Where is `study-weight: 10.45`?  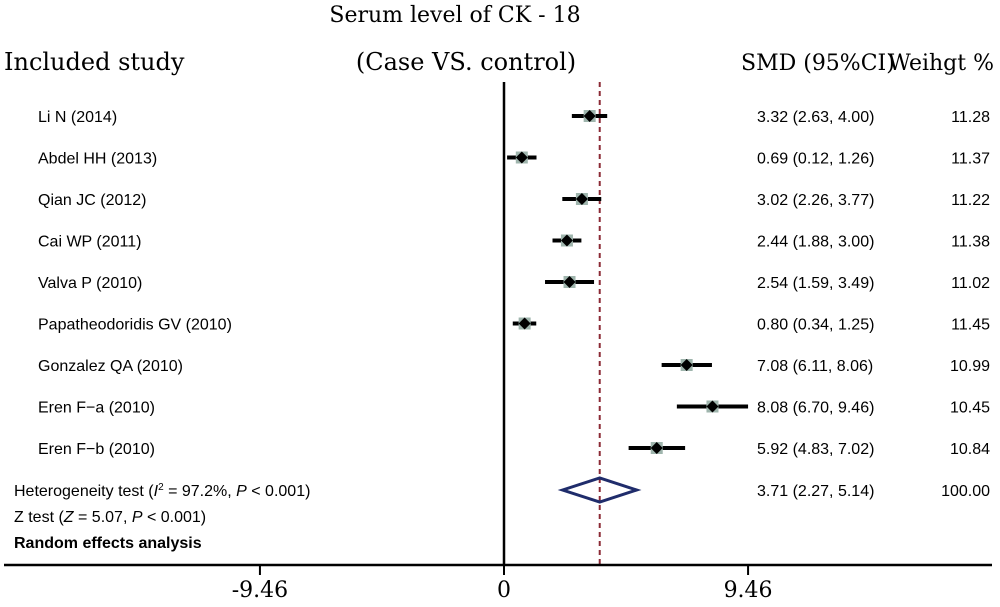
study-weight: 10.45 is located at coordinates (970, 408).